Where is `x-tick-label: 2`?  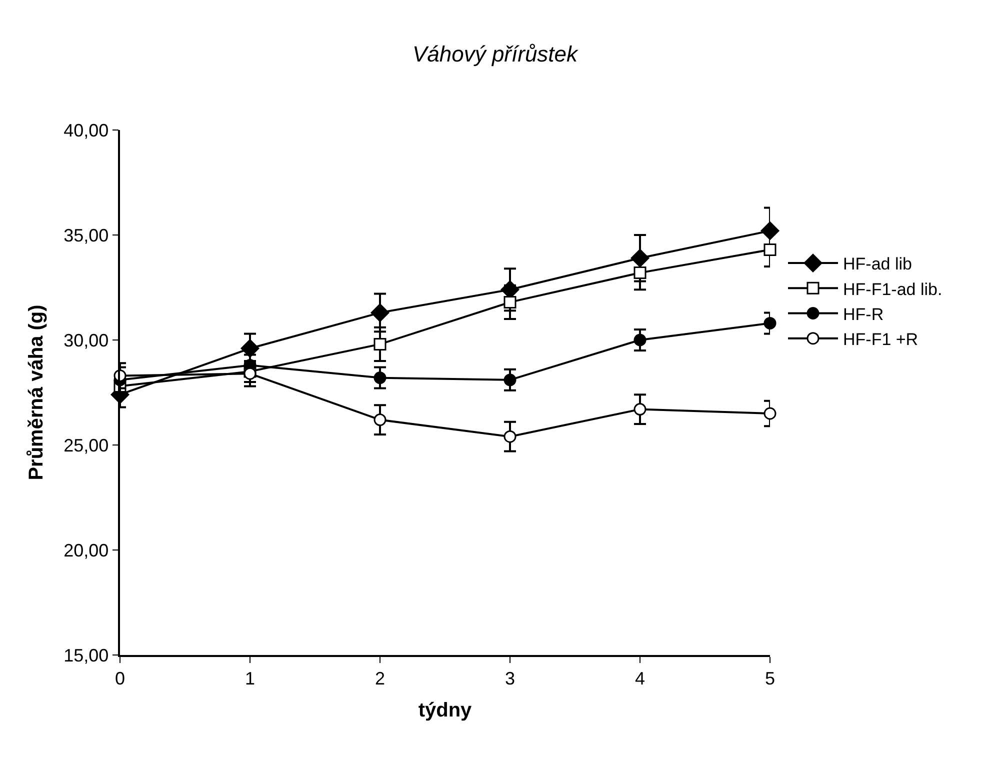
x-tick-label: 2 is located at coordinates (380, 678).